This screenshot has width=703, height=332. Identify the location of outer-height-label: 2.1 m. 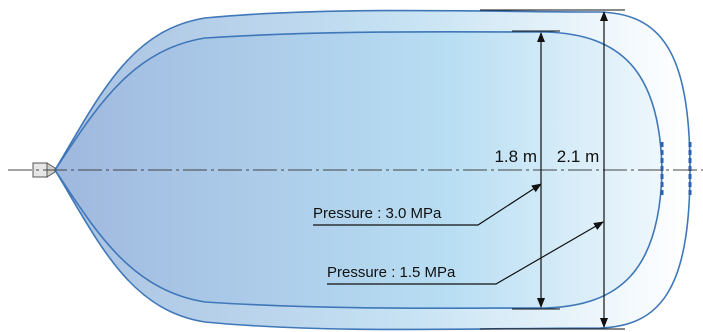
(578, 156).